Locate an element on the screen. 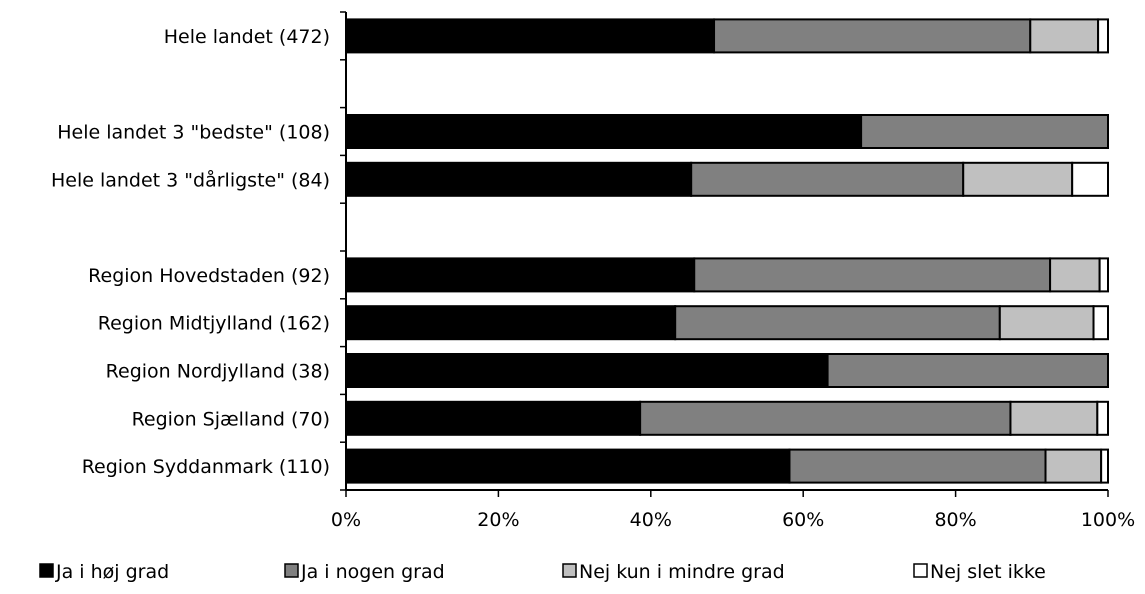 The height and width of the screenshot is (594, 1145). x-tick-label: 80% is located at coordinates (955, 520).